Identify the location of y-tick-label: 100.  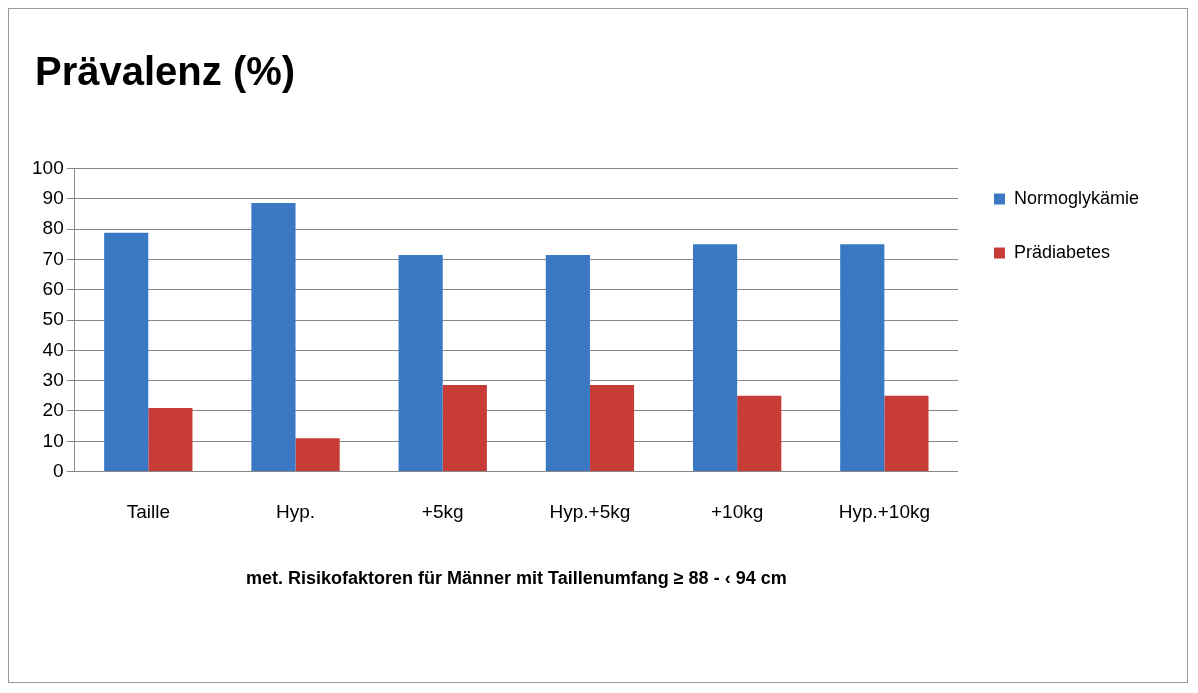
(48, 167).